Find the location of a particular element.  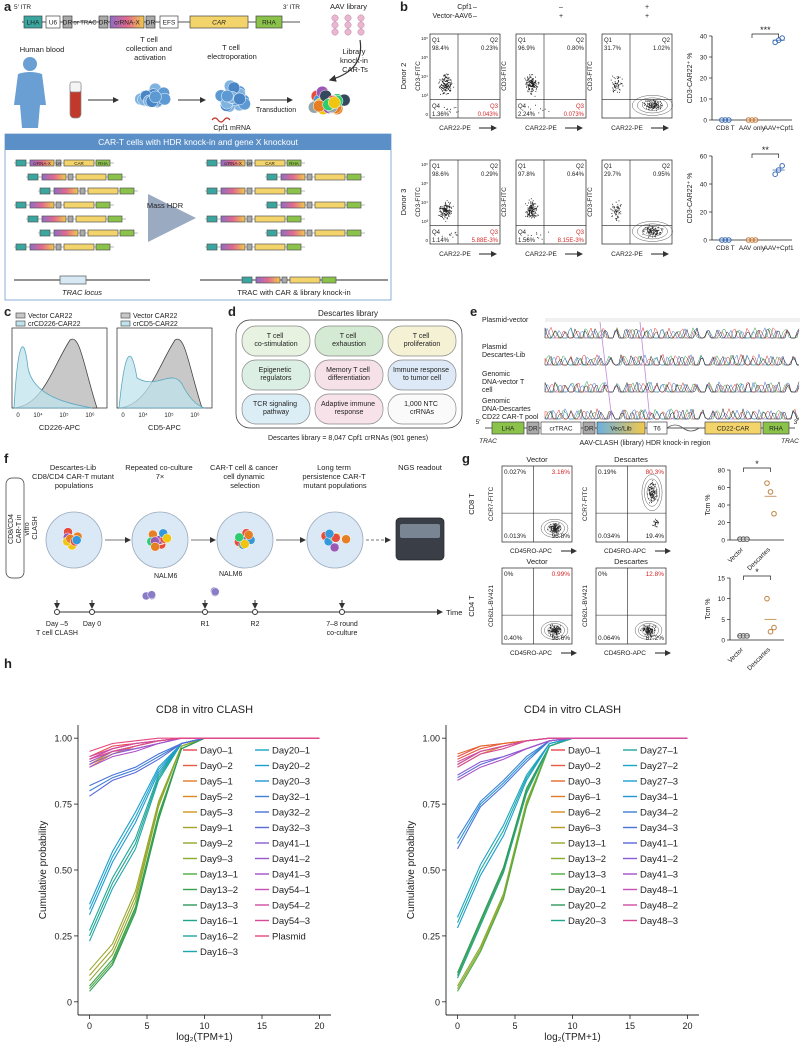

mini-label: CAR is located at coordinates (270, 163).